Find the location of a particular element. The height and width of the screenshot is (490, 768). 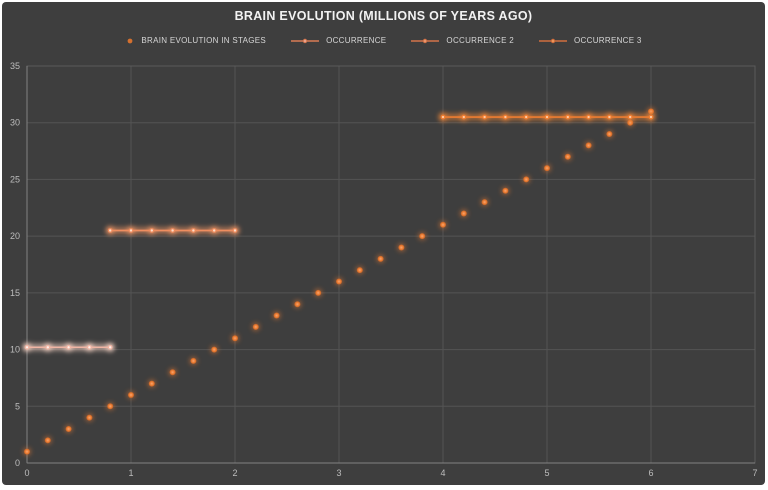

y-tick-label: 15 is located at coordinates (15, 293).